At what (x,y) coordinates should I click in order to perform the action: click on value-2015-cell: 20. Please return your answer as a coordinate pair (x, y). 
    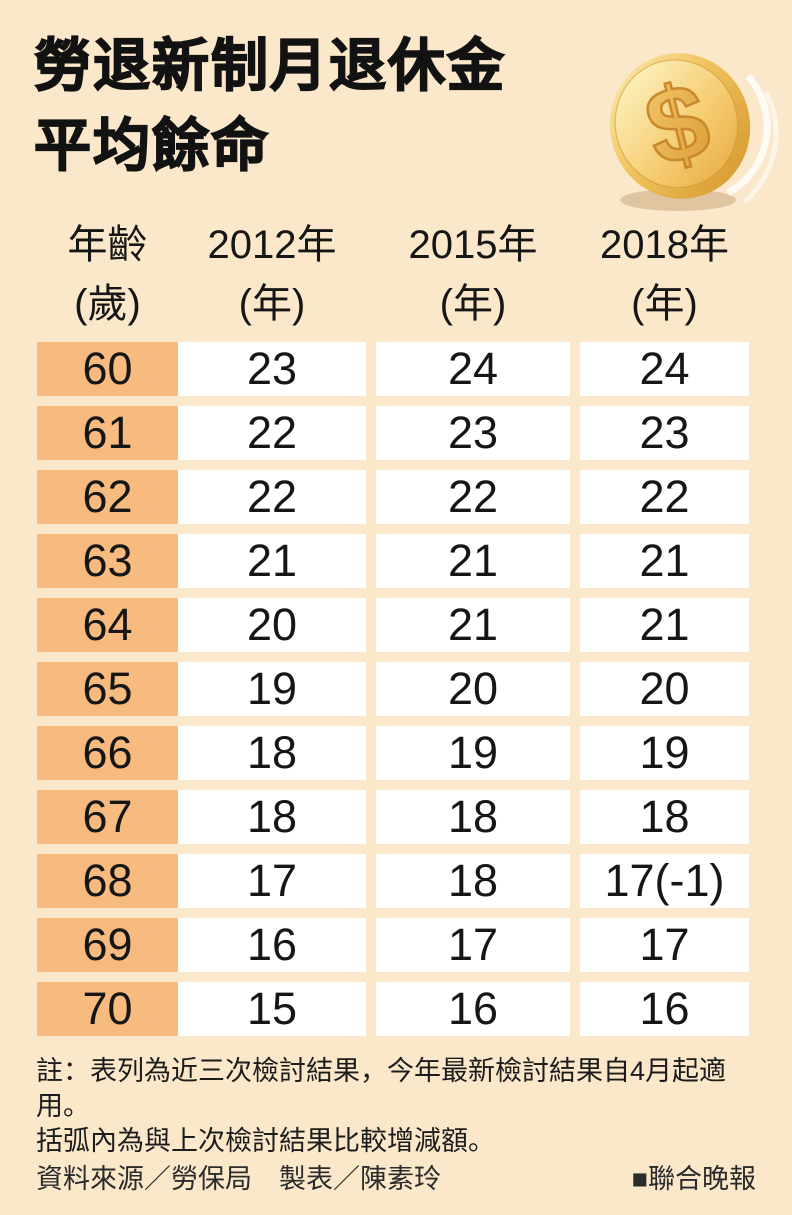
    Looking at the image, I should click on (473, 689).